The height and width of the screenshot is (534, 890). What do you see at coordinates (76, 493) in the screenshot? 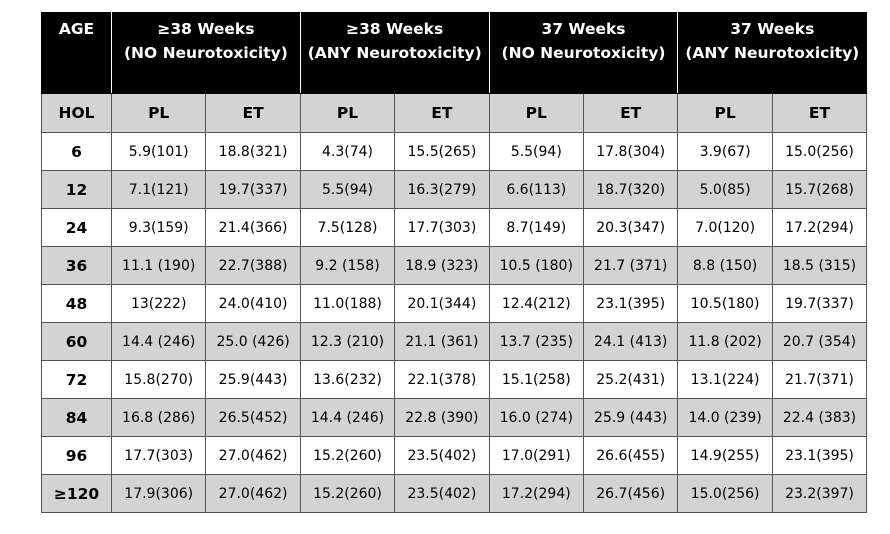
I see `hol-cell: ≥120` at bounding box center [76, 493].